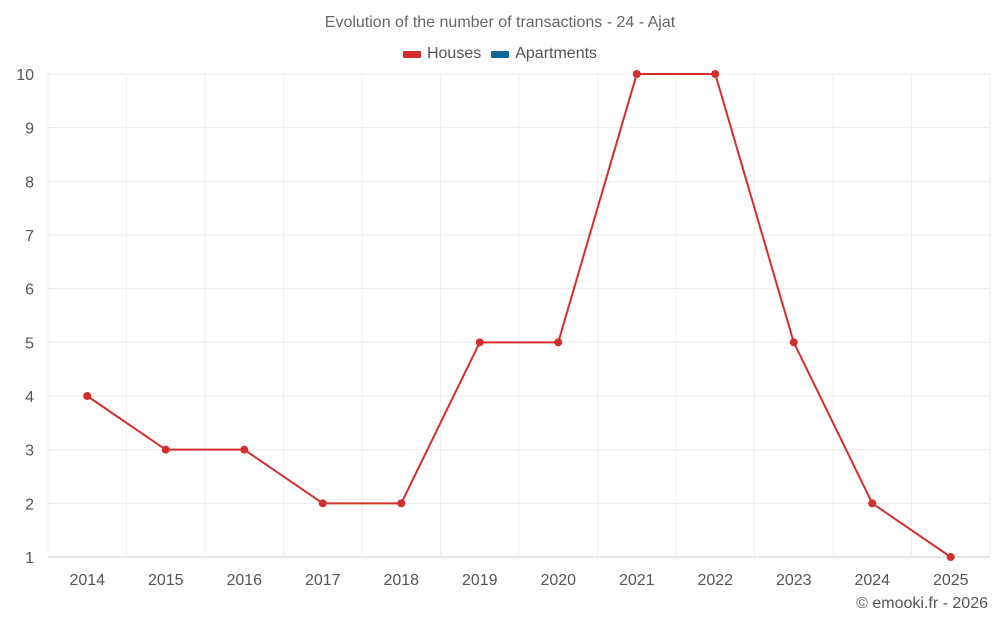 The image size is (1000, 625). I want to click on y-tick-label: 8, so click(29, 182).